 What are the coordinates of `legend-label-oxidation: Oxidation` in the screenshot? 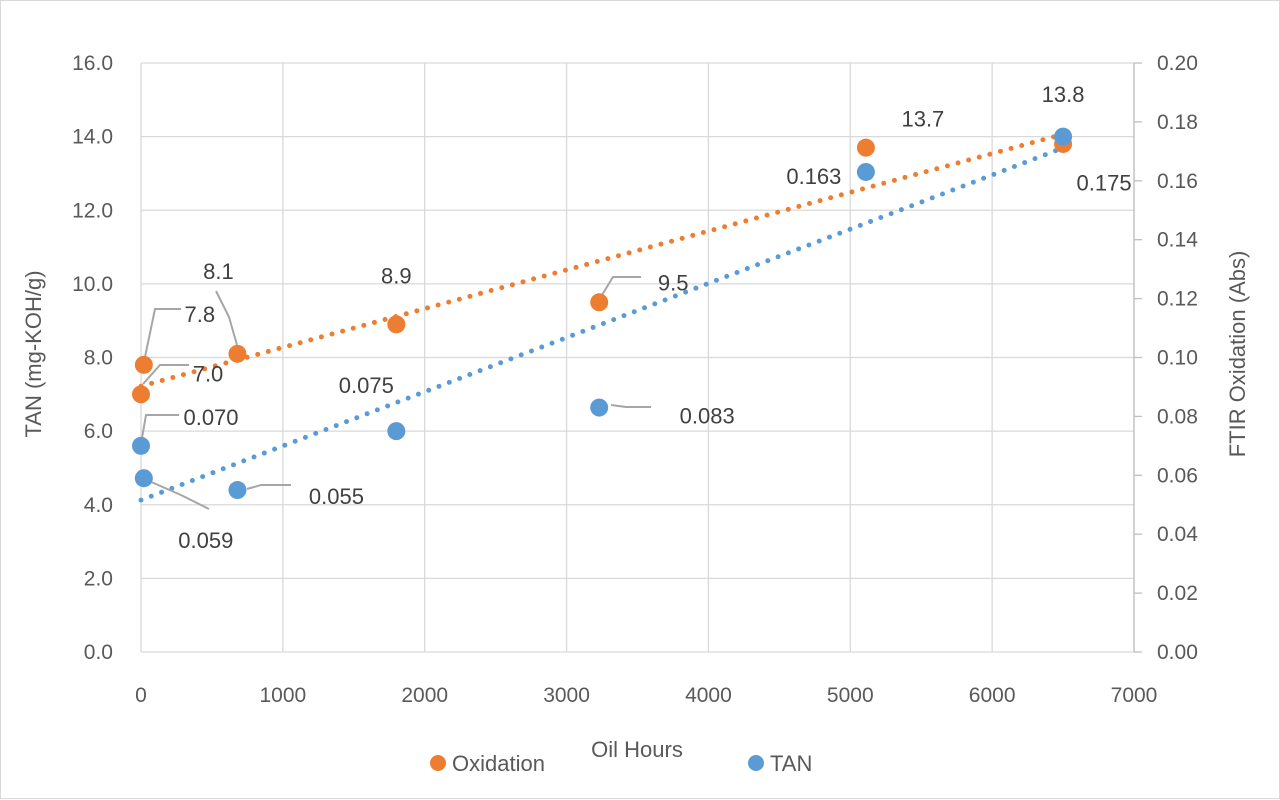 It's located at (498, 763).